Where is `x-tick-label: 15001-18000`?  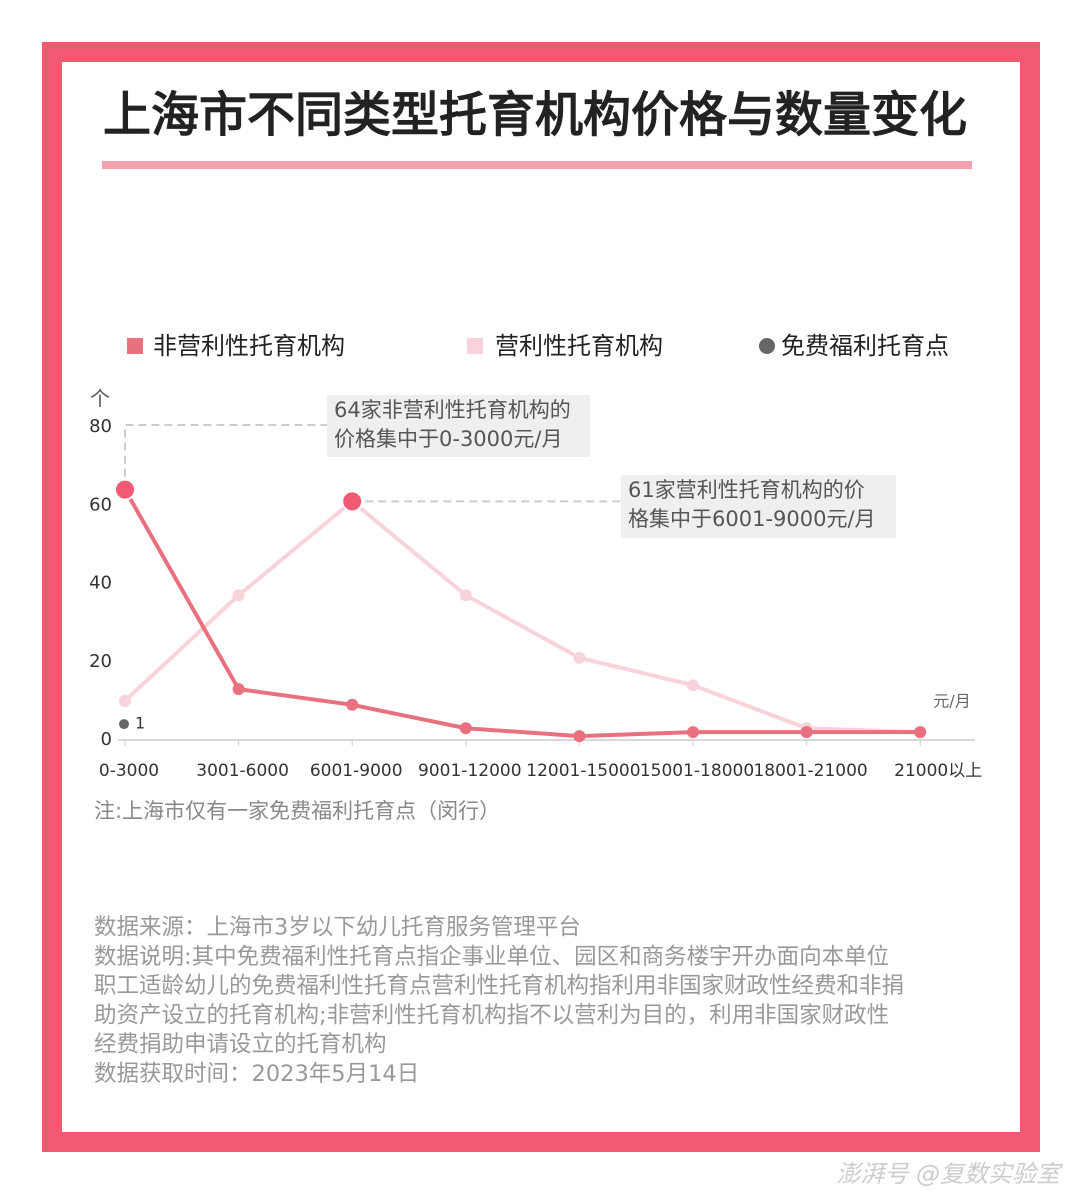 x-tick-label: 15001-18000 is located at coordinates (697, 771).